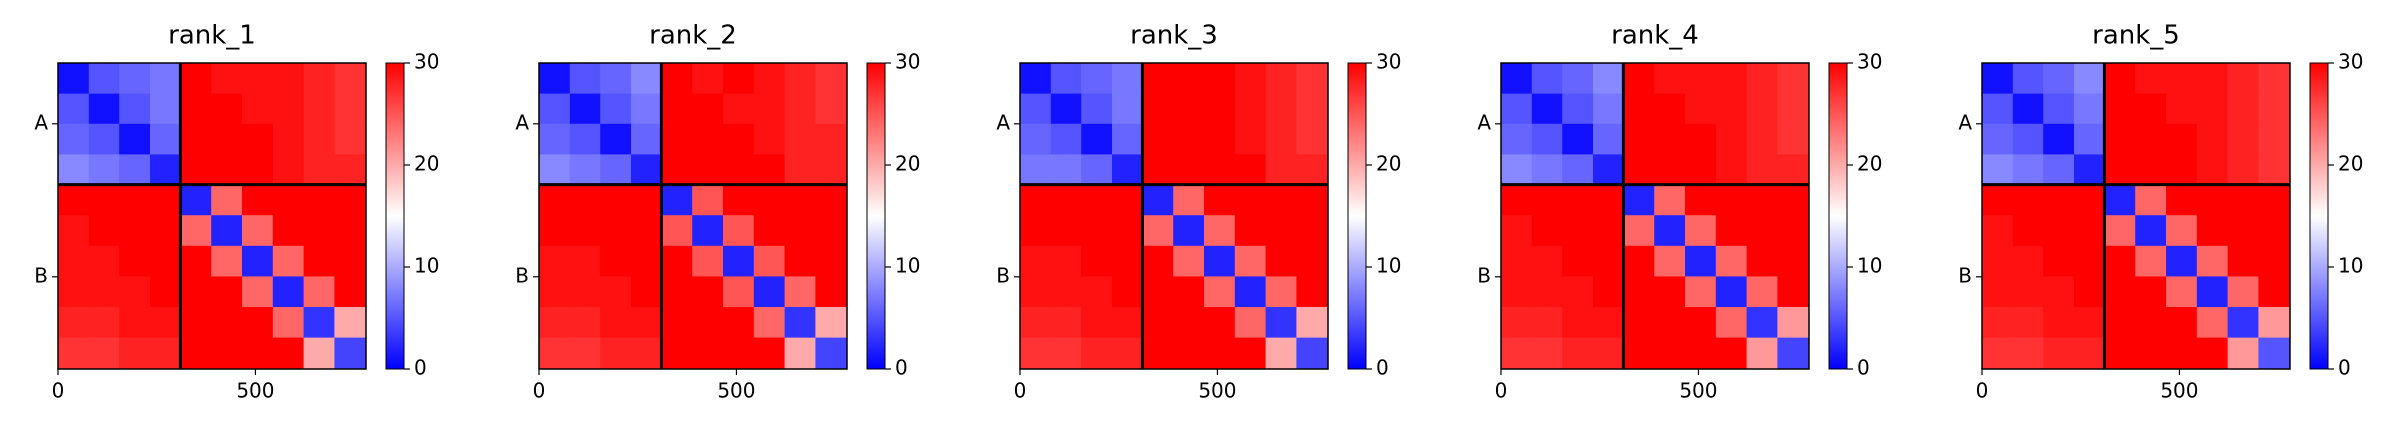 The width and height of the screenshot is (2401, 438). I want to click on colorbar-tick-label: 20, so click(1388, 164).